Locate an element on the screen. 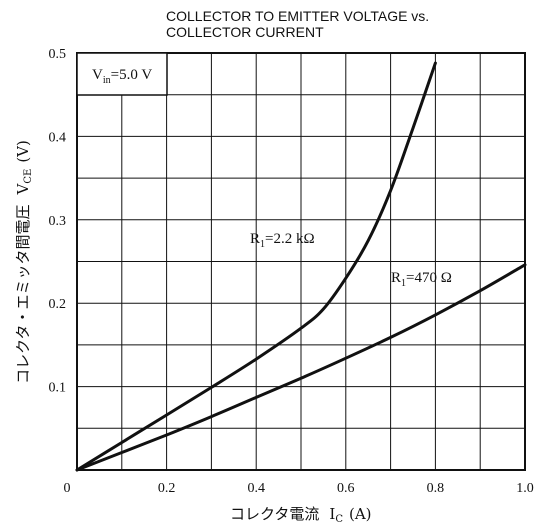 The height and width of the screenshot is (531, 552). condition-label: Vin=5.0 V is located at coordinates (122, 76).